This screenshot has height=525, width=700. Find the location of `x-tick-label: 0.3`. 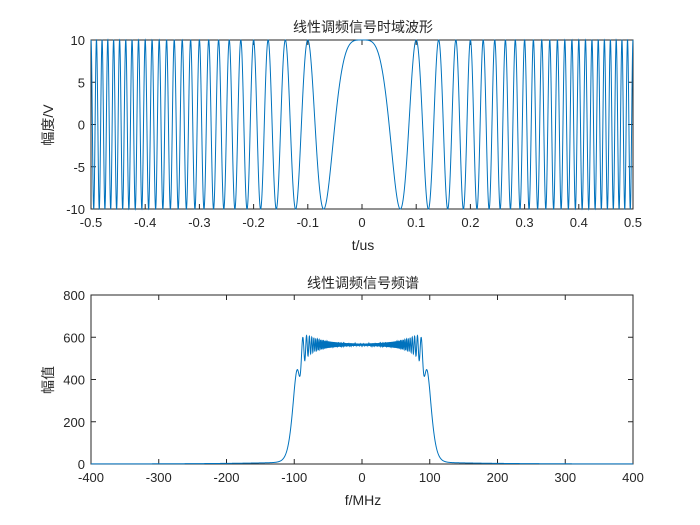

x-tick-label: 0.3 is located at coordinates (525, 222).